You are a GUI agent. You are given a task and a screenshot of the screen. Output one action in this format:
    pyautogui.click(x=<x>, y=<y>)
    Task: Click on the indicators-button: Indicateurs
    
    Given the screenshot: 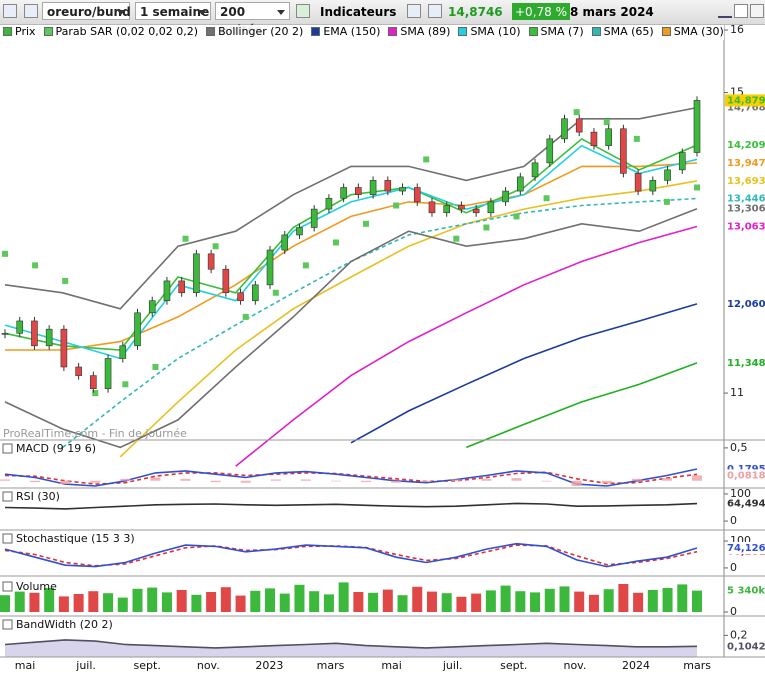 What is the action you would take?
    pyautogui.click(x=358, y=12)
    